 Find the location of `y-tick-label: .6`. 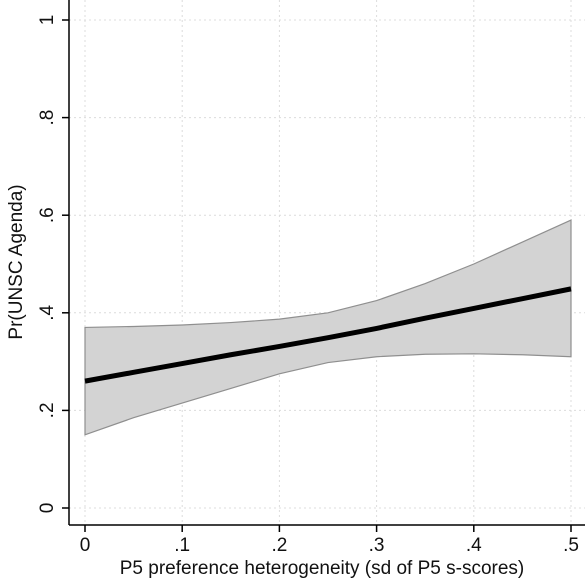

y-tick-label: .6 is located at coordinates (47, 215).